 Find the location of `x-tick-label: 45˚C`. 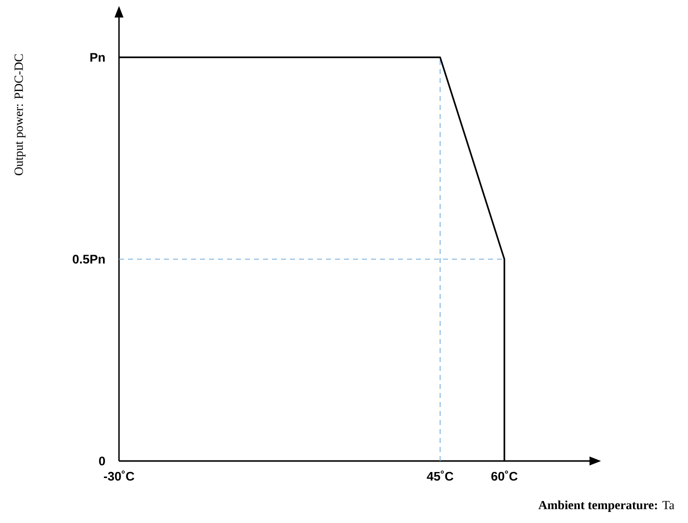

x-tick-label: 45˚C is located at coordinates (440, 475).